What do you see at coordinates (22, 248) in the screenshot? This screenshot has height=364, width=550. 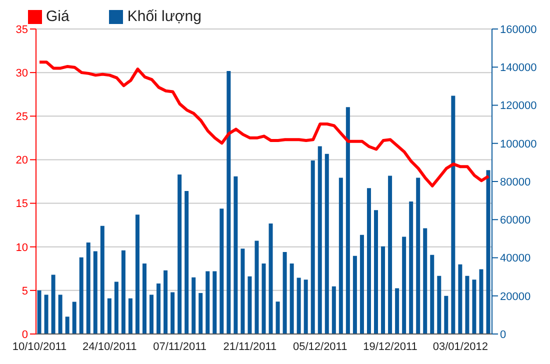 I see `y-tick-label: 10` at bounding box center [22, 248].